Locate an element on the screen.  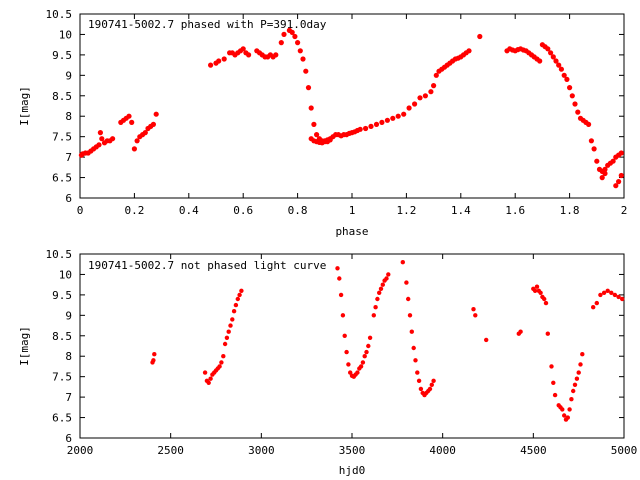
x-tick-label: 0.6 is located at coordinates (243, 210).